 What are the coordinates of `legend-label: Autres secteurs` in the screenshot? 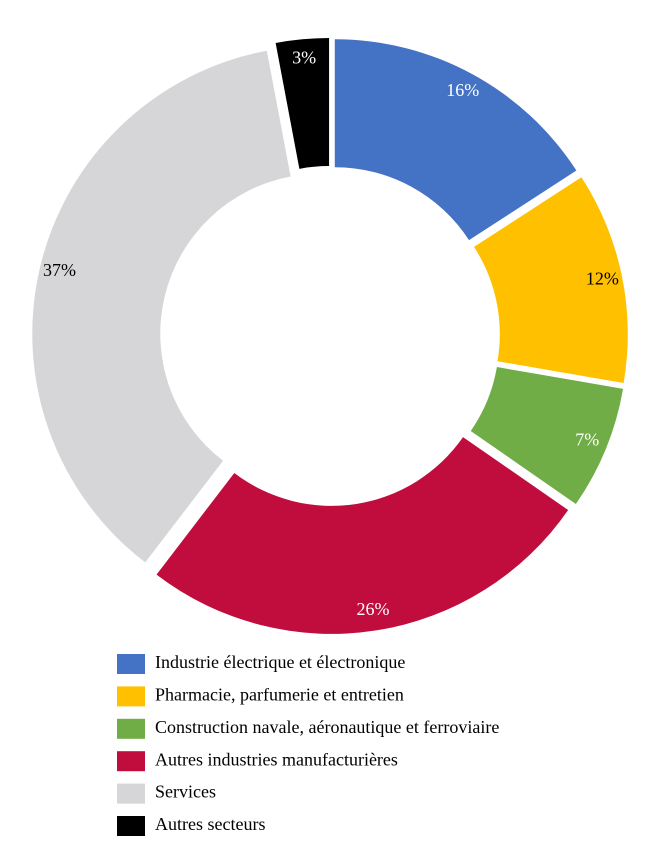 It's located at (210, 824).